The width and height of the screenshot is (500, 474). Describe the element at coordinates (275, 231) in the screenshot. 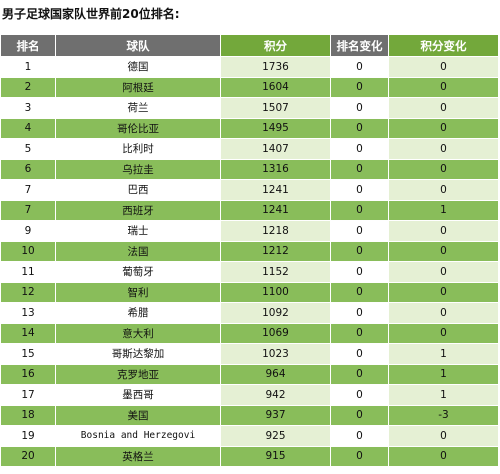

I see `points-cell: 1218` at that location.